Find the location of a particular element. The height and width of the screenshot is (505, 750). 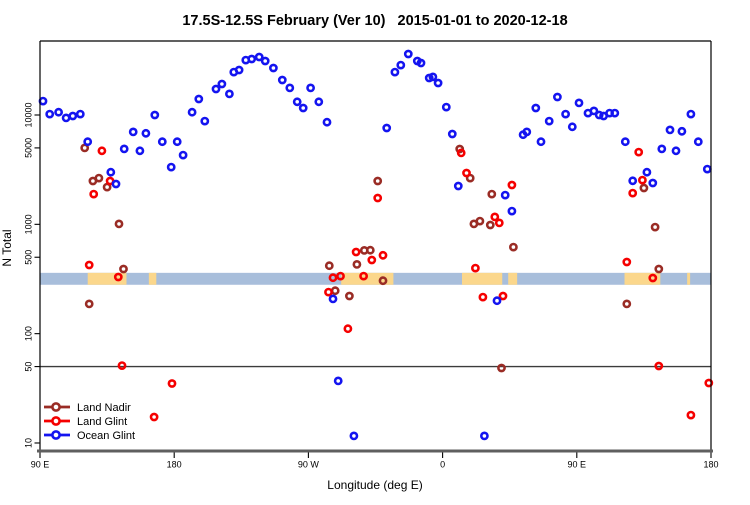

legend-label-land-glint: Land Glint is located at coordinates (102, 422).